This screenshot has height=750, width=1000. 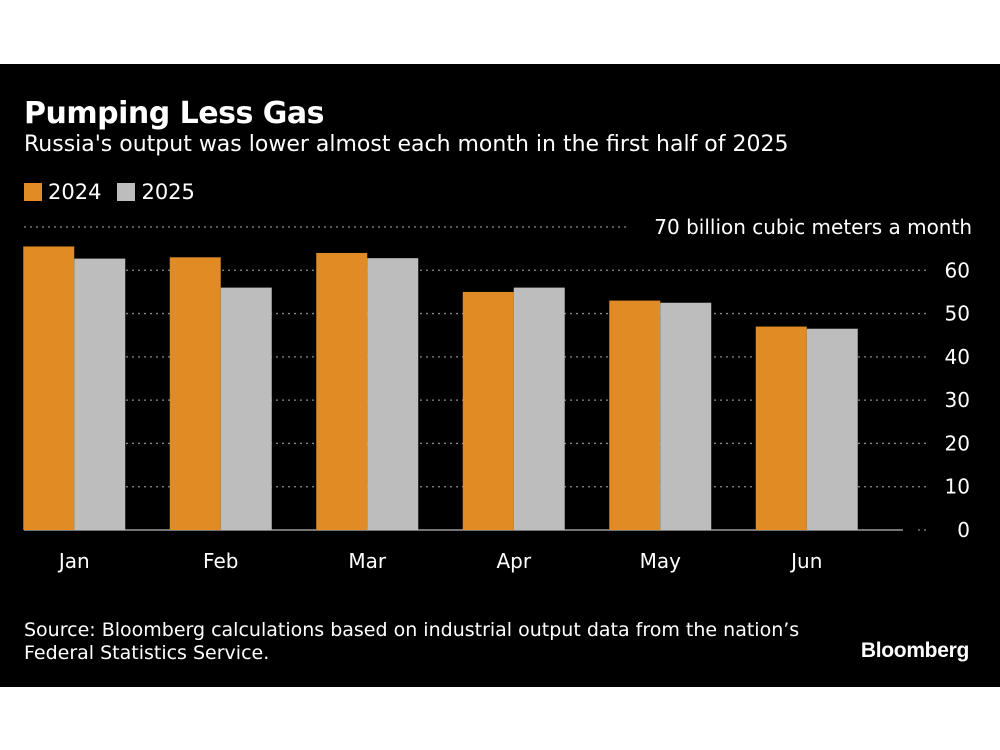 I want to click on chart-title: Pumping Less Gas, so click(x=174, y=113).